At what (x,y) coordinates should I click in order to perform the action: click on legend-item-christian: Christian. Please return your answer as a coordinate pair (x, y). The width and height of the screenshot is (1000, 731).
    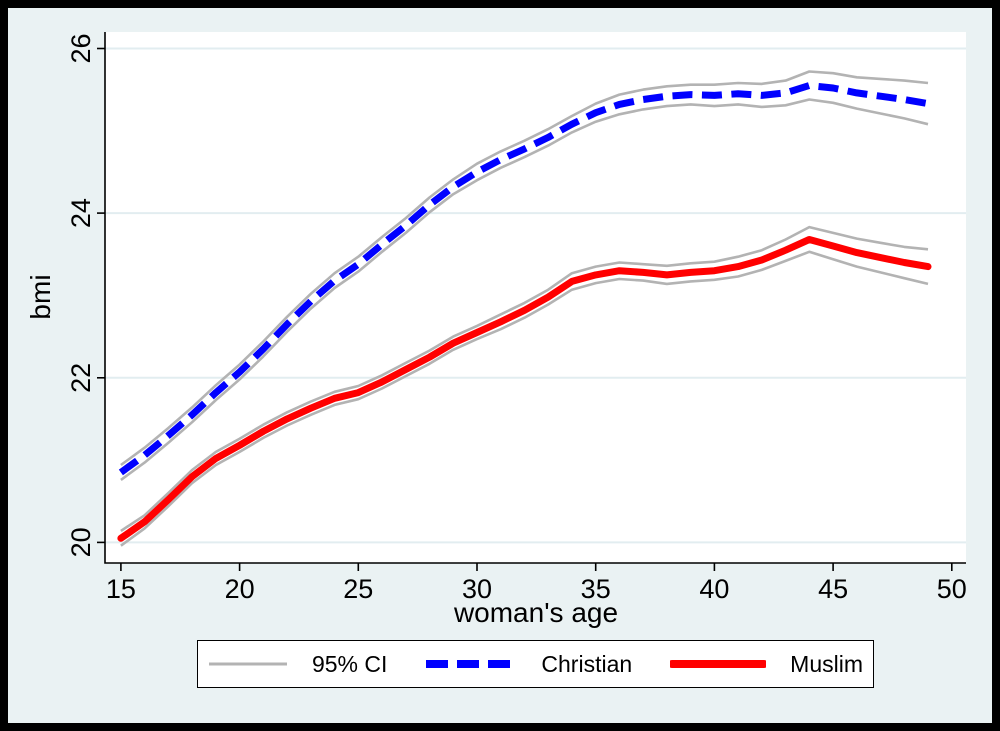
    Looking at the image, I should click on (529, 663).